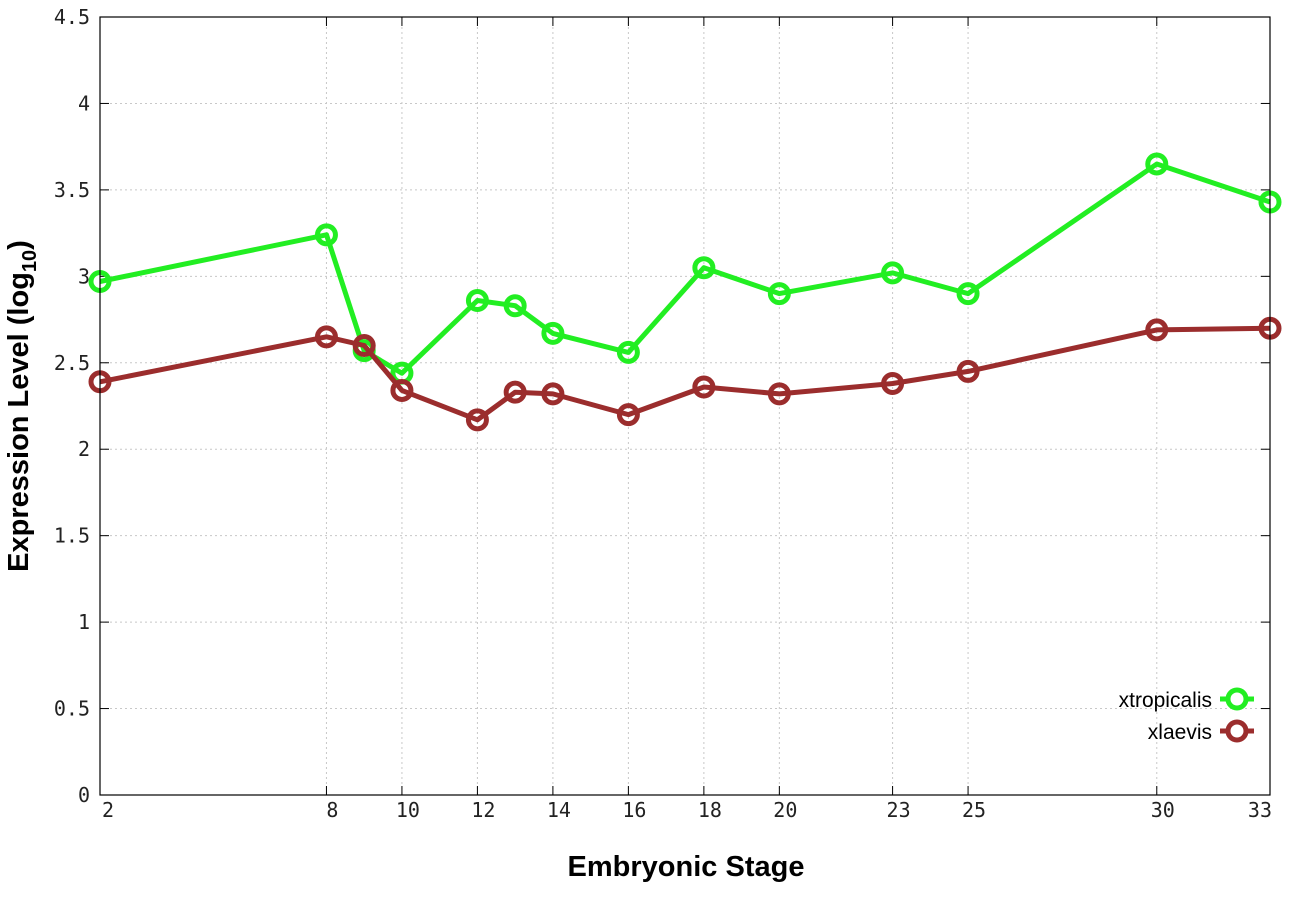 The height and width of the screenshot is (907, 1296). Describe the element at coordinates (785, 810) in the screenshot. I see `x-tick-label: 20` at that location.